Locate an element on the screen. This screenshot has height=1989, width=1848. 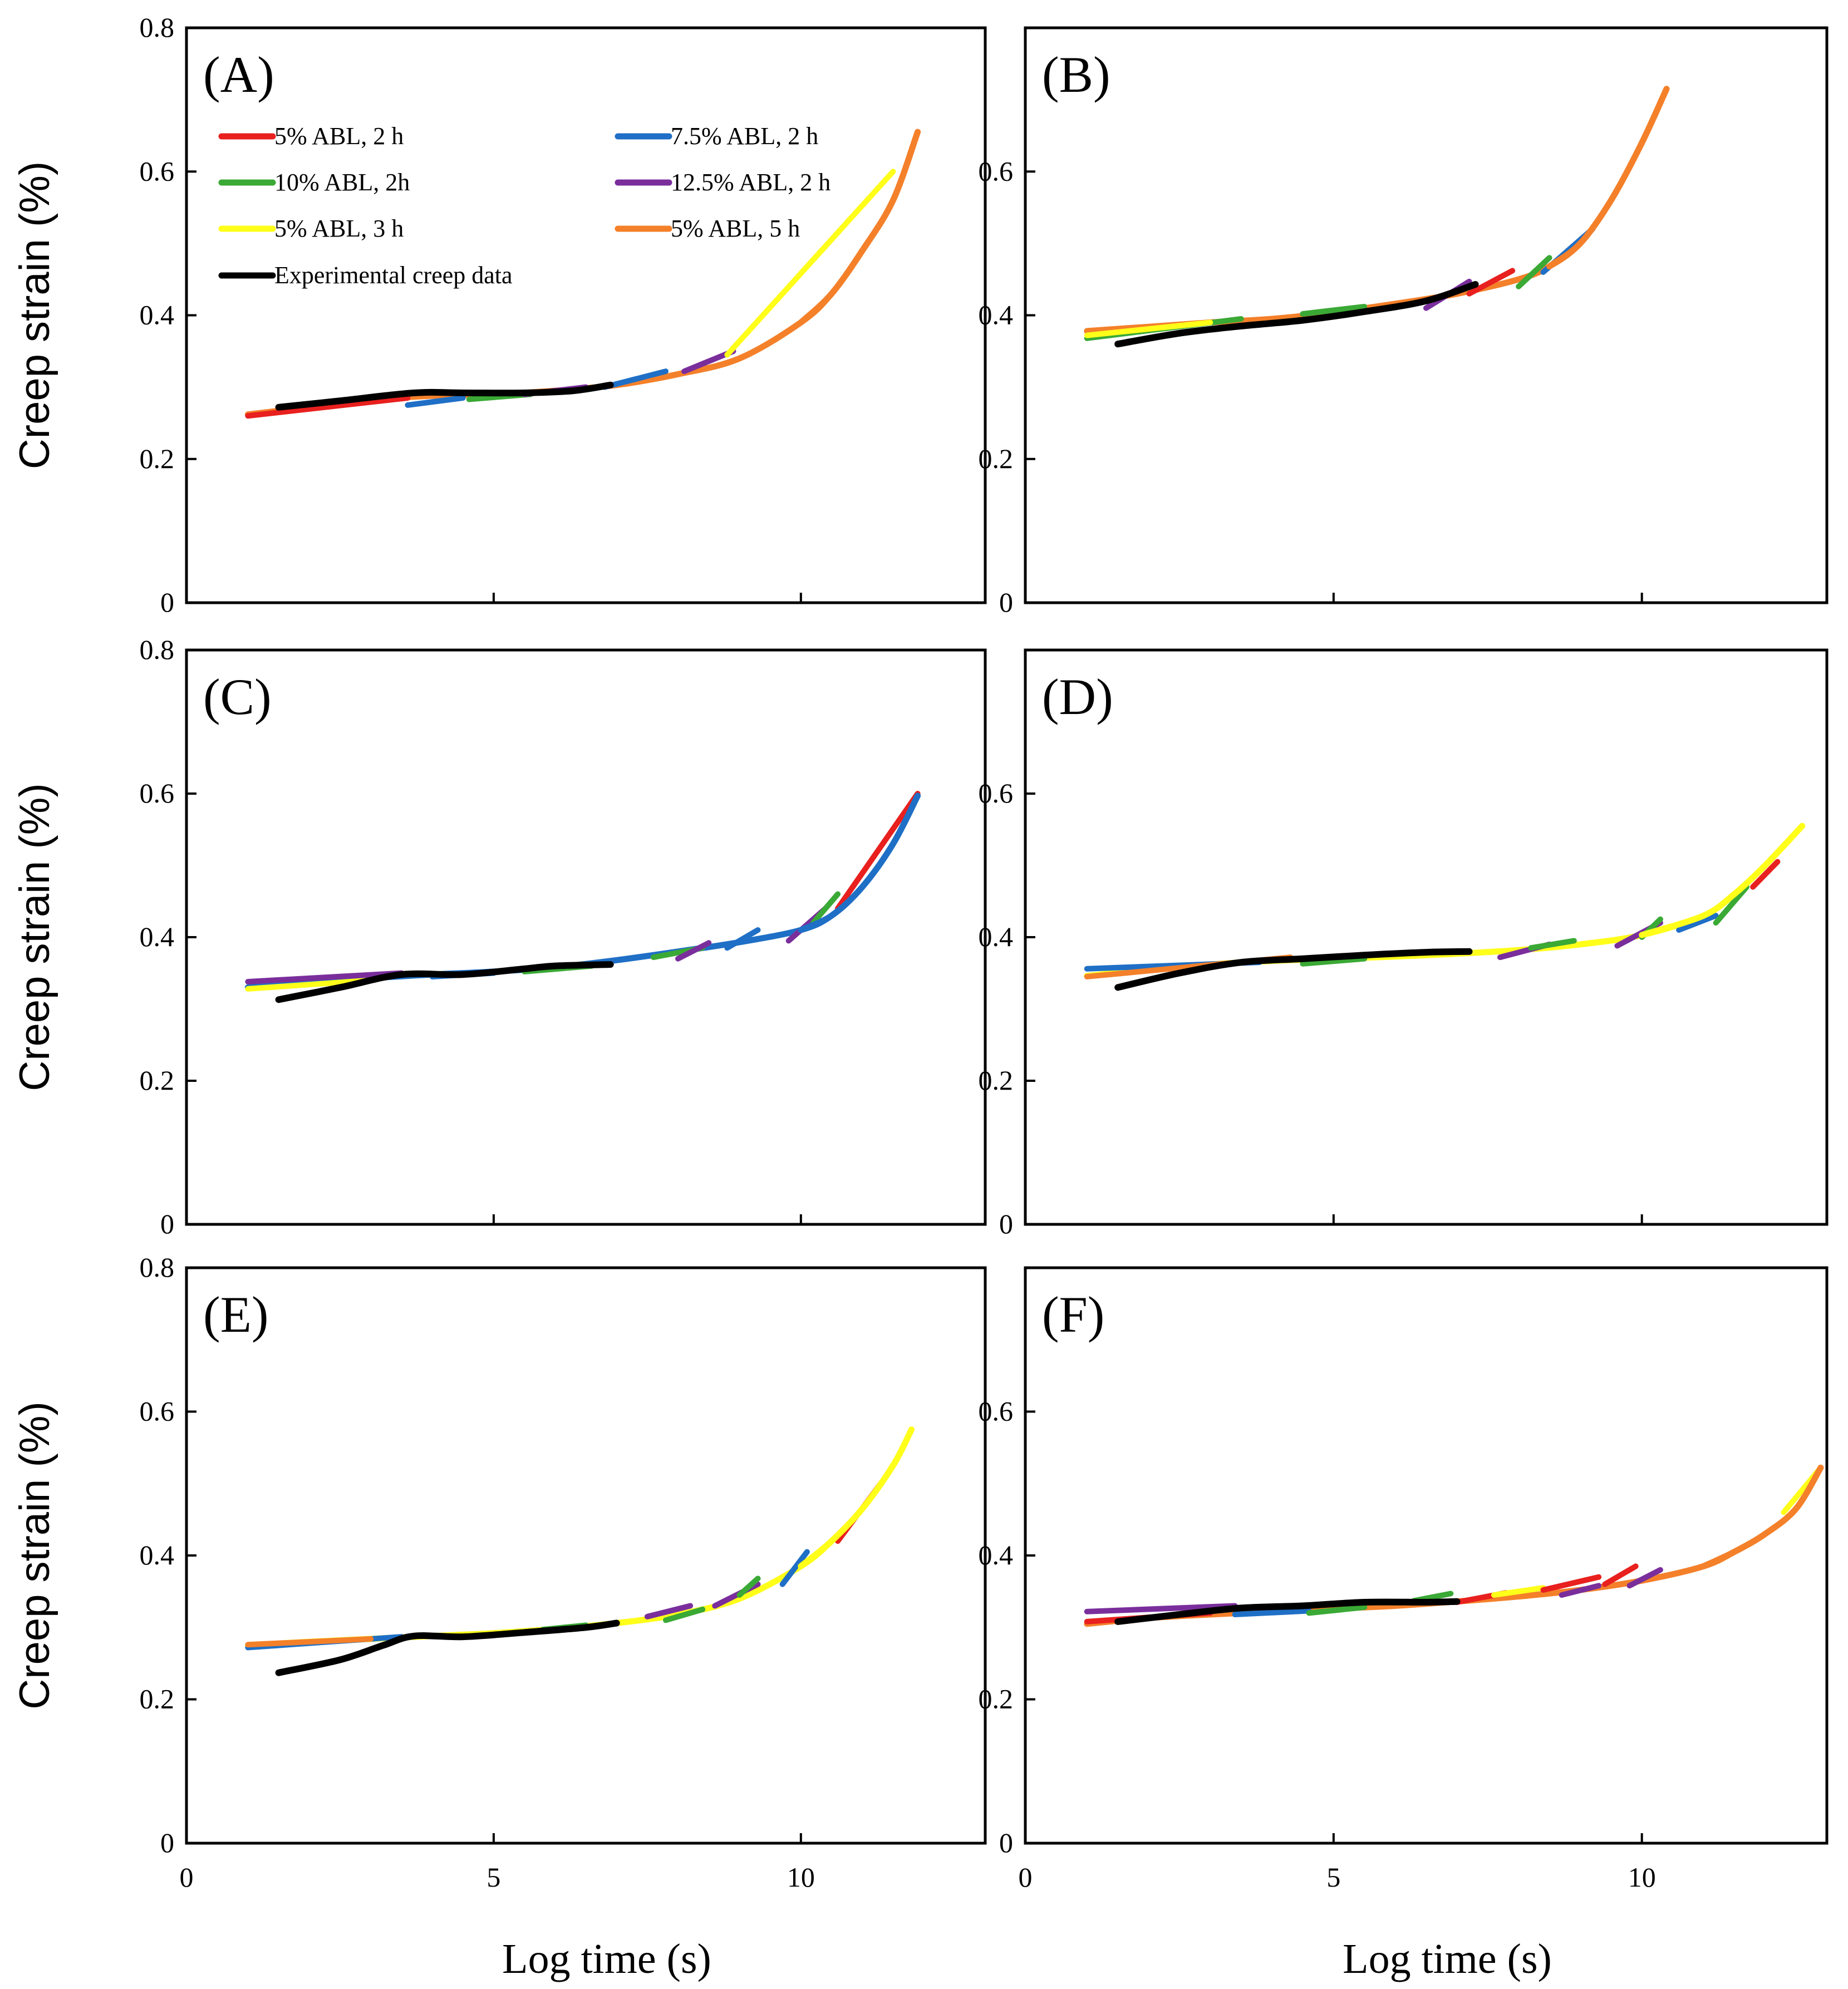
legend-item: 7.5% ABL, 2 h is located at coordinates (716, 136).